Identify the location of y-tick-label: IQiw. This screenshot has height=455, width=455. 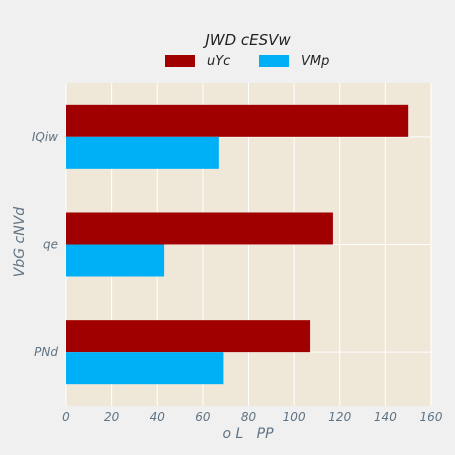
(45, 137).